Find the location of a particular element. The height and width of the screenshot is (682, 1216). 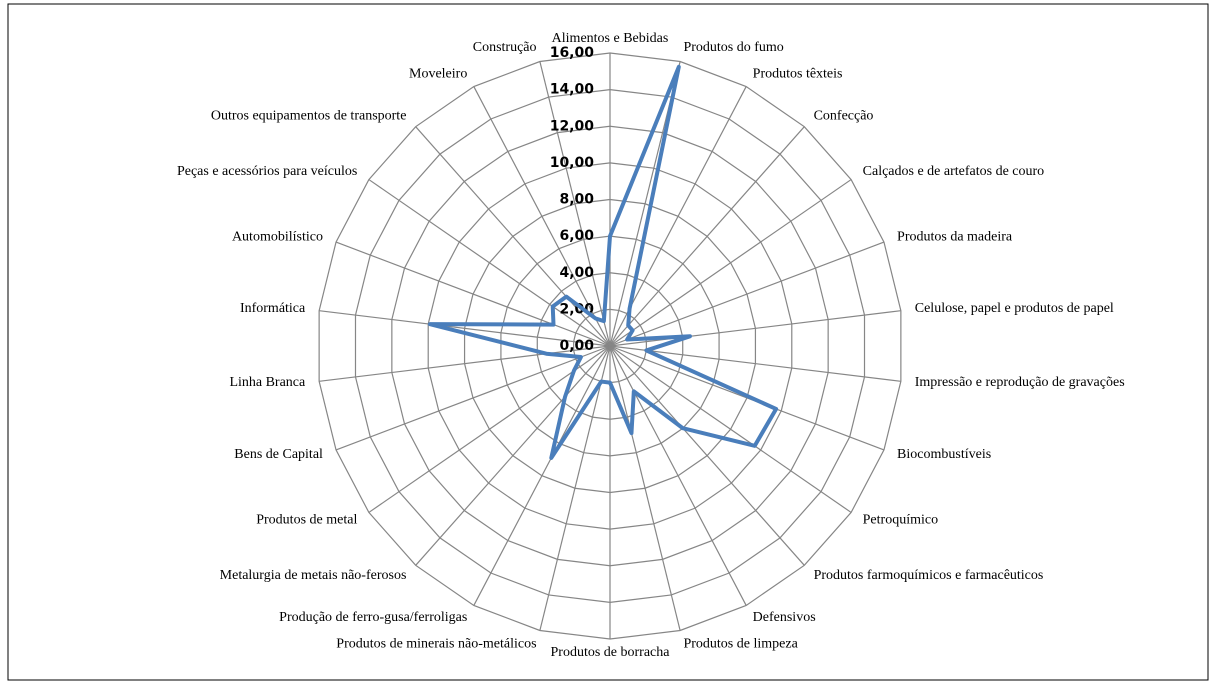

tick-label: 12,00 is located at coordinates (572, 126).